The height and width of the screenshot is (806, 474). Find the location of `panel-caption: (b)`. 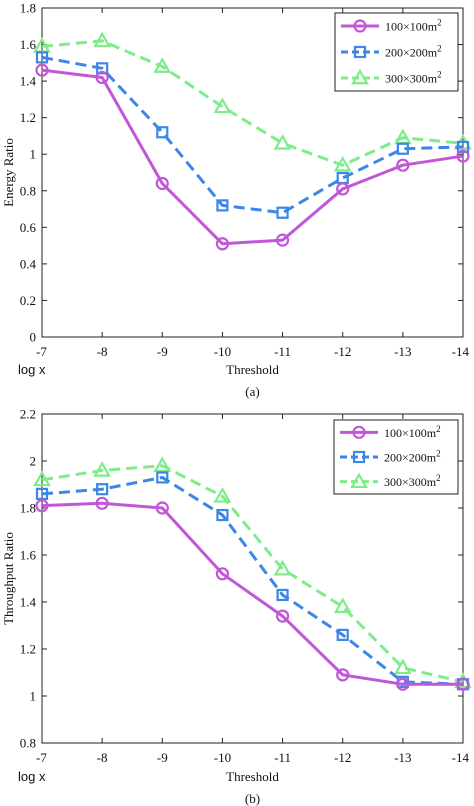

panel-caption: (b) is located at coordinates (252, 798).